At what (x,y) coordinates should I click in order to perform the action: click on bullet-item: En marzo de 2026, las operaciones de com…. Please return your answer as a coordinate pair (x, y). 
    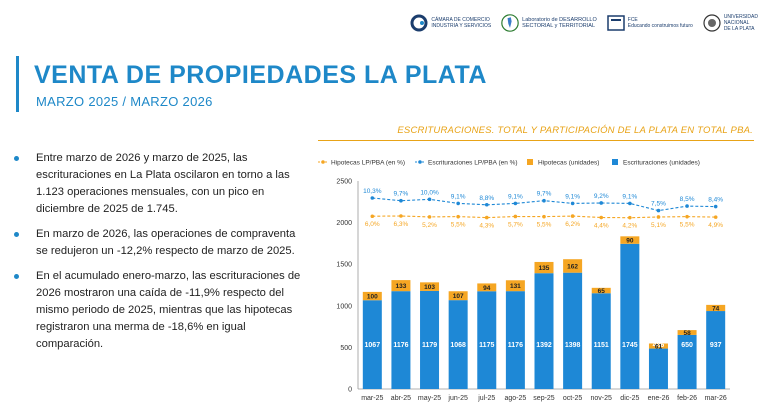
    Looking at the image, I should click on (159, 243).